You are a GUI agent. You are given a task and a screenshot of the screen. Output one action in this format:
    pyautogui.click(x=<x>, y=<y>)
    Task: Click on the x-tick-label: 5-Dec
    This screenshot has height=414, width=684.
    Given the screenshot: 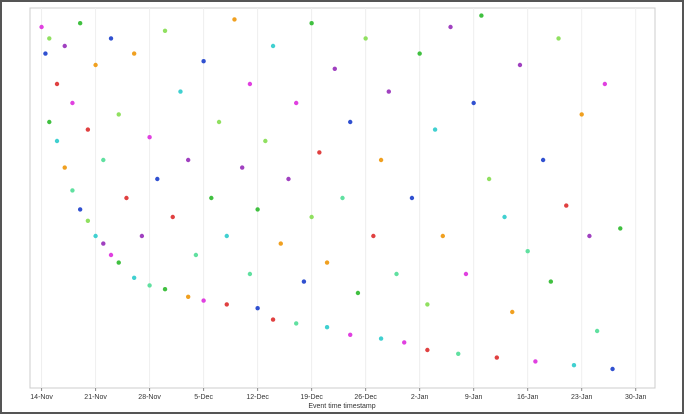 What is the action you would take?
    pyautogui.click(x=203, y=397)
    